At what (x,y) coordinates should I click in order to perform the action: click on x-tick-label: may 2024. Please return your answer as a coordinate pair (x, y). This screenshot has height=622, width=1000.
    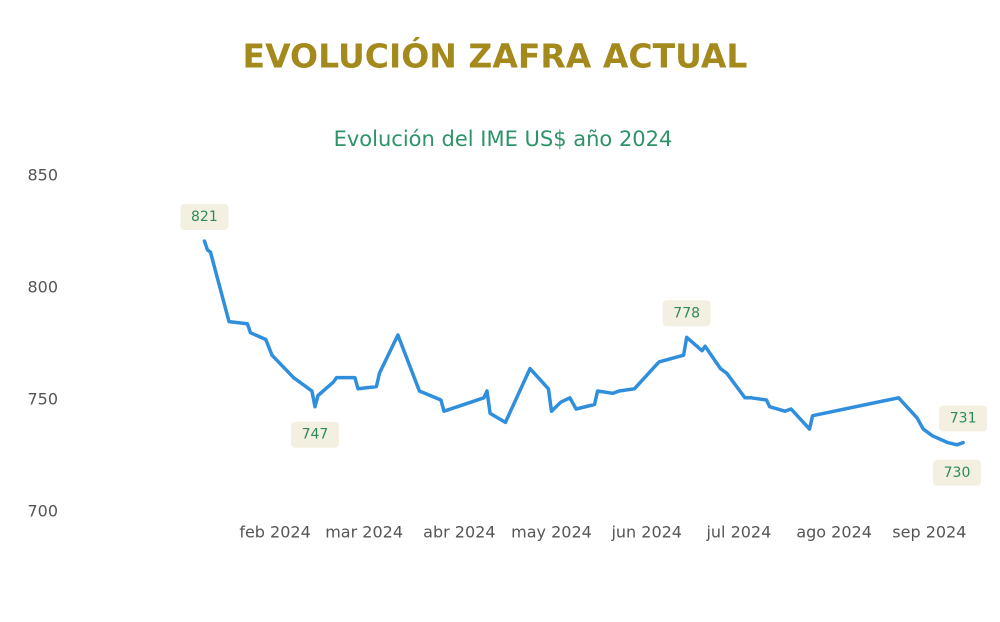
    Looking at the image, I should click on (551, 532).